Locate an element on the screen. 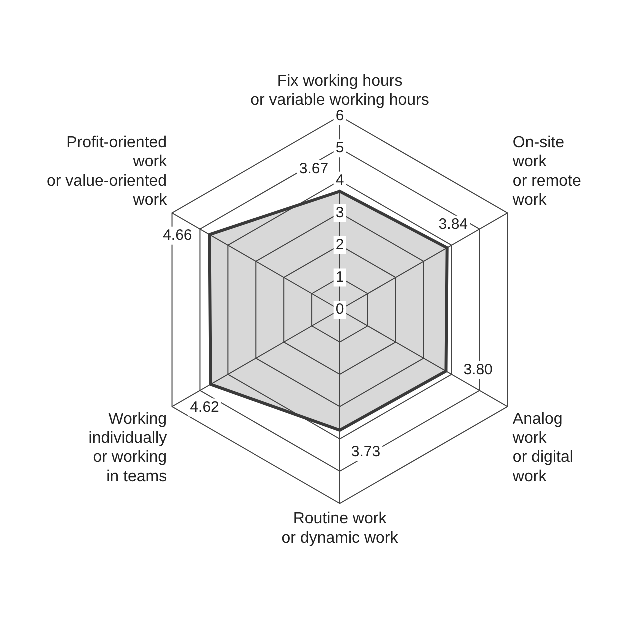 This screenshot has height=620, width=622. spoke-label: Profit-oriented work or value-oriented work is located at coordinates (107, 171).